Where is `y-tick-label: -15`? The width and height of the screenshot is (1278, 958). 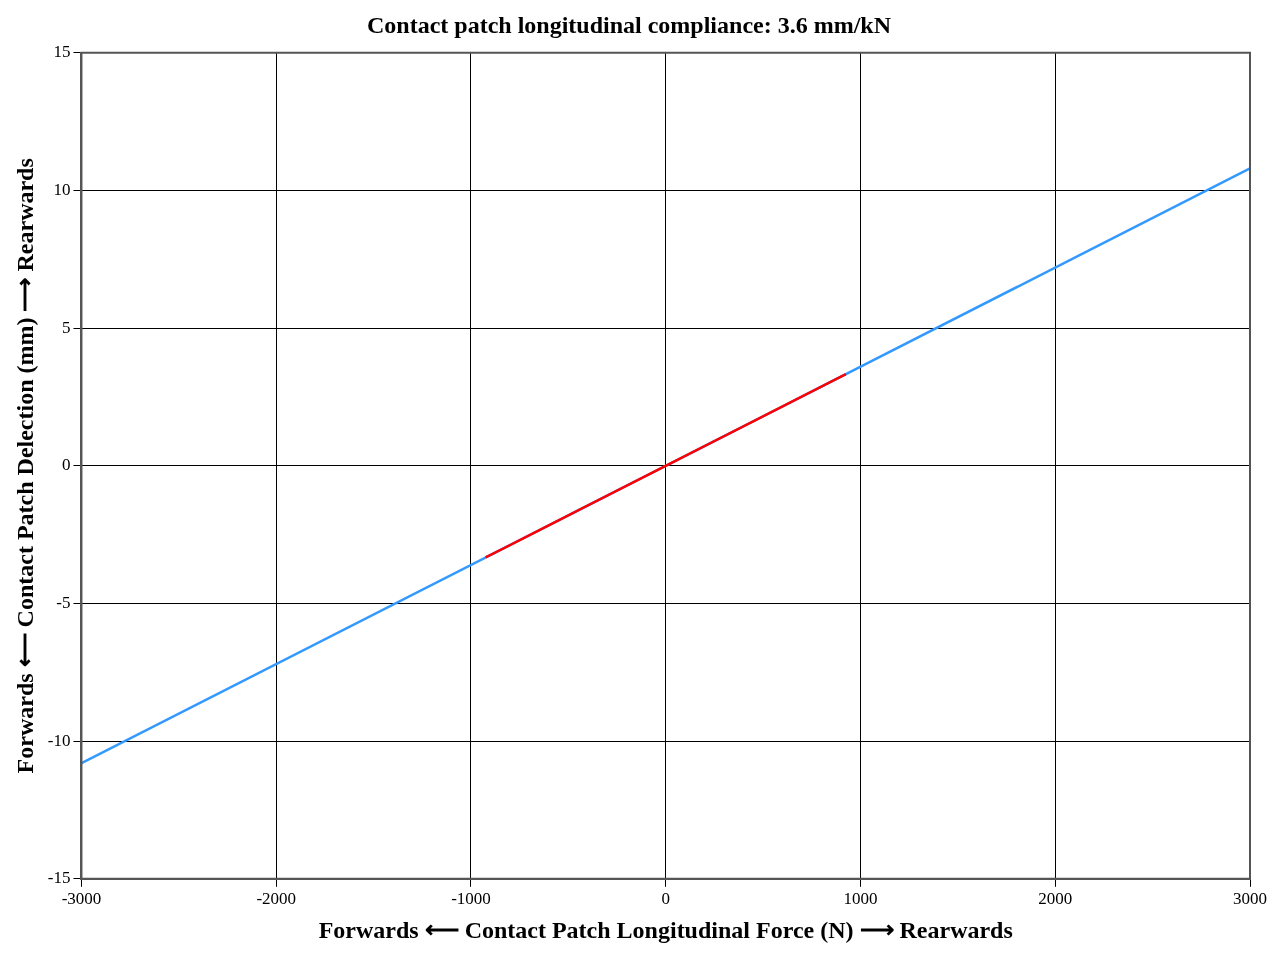
y-tick-label: -15 is located at coordinates (59, 878).